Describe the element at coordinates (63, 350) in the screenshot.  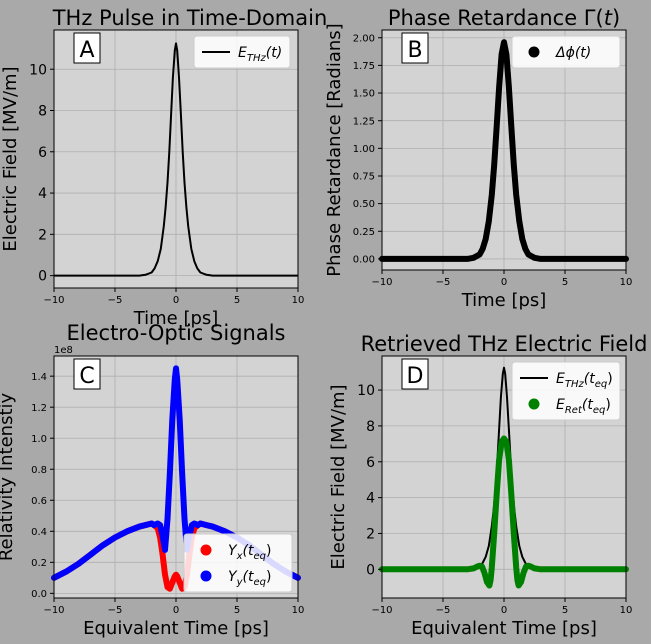
I see `axis-offset-text: 1e8` at that location.